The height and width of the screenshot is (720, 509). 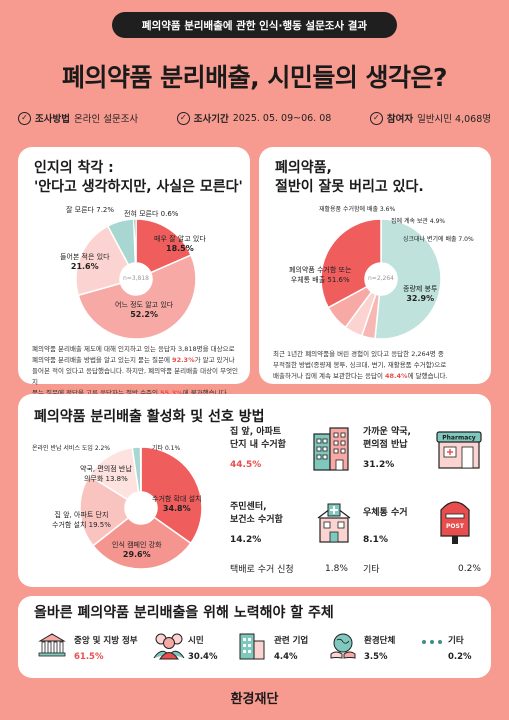 I want to click on slice-label: 들어본 적은 있다, so click(x=85, y=257).